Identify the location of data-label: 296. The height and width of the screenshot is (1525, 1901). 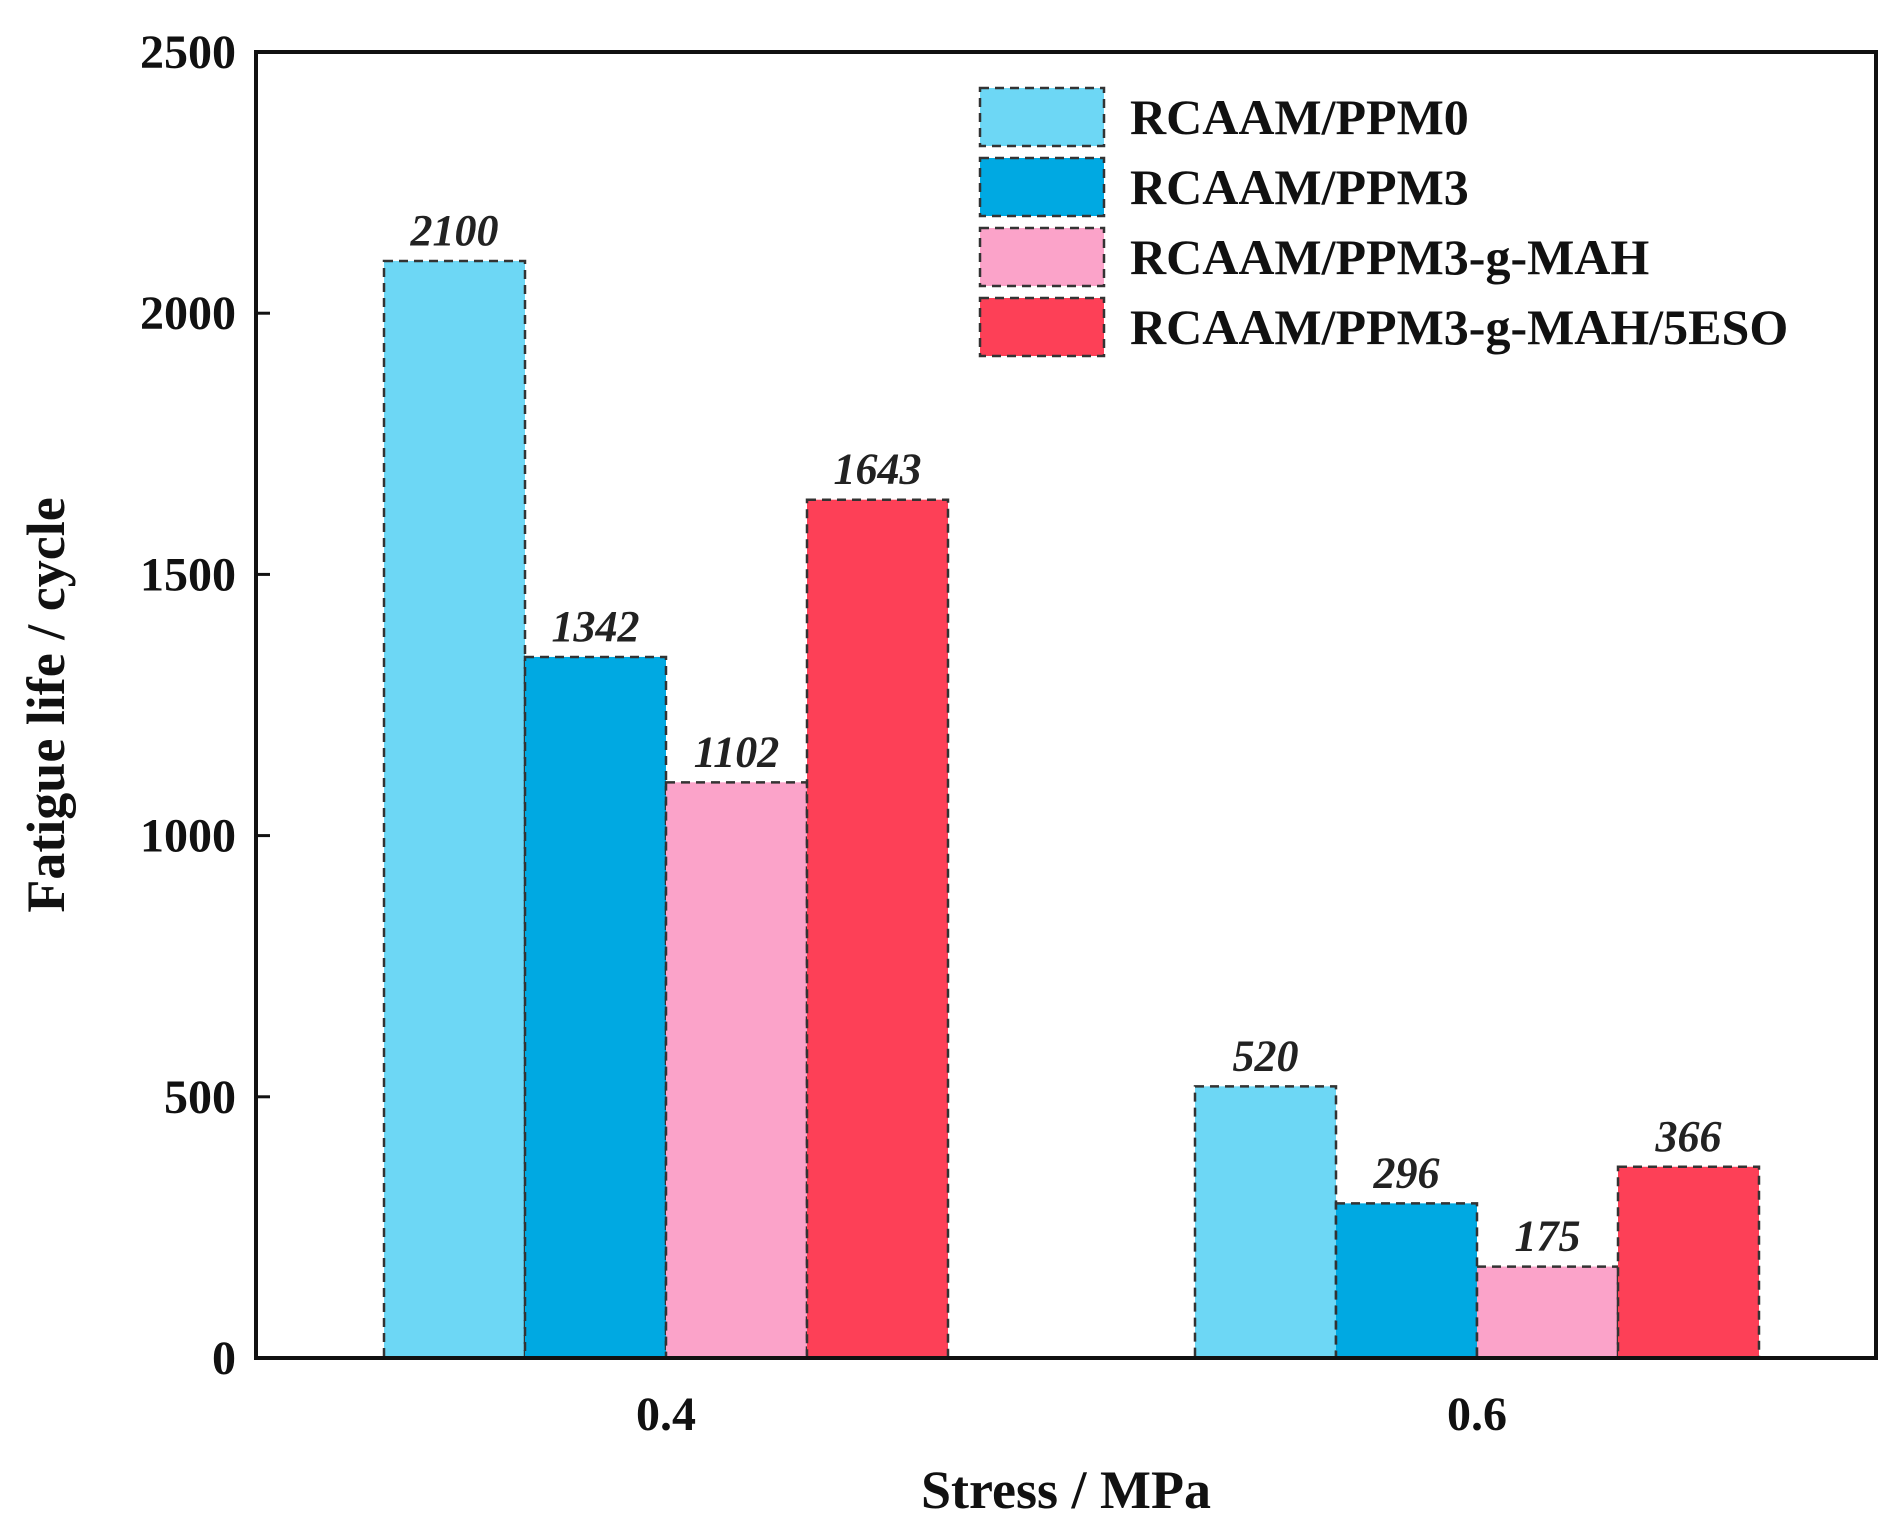
(1406, 1172).